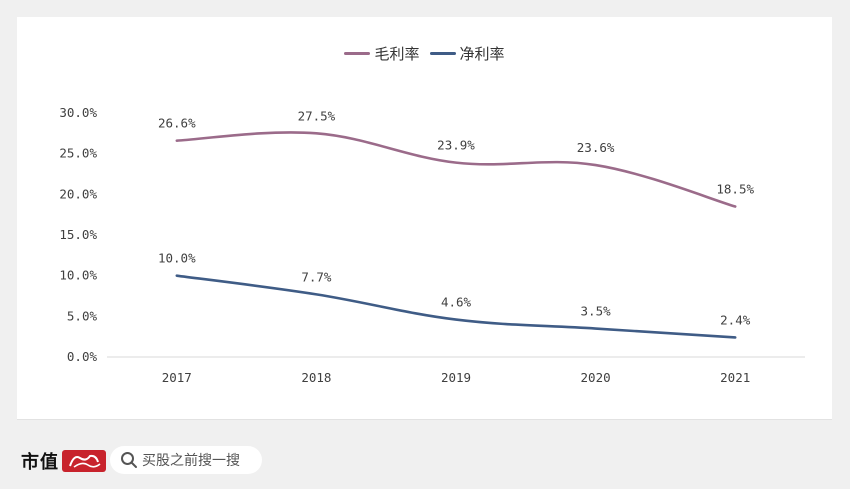 This screenshot has height=489, width=850. I want to click on brand-logo: 市值, so click(63, 461).